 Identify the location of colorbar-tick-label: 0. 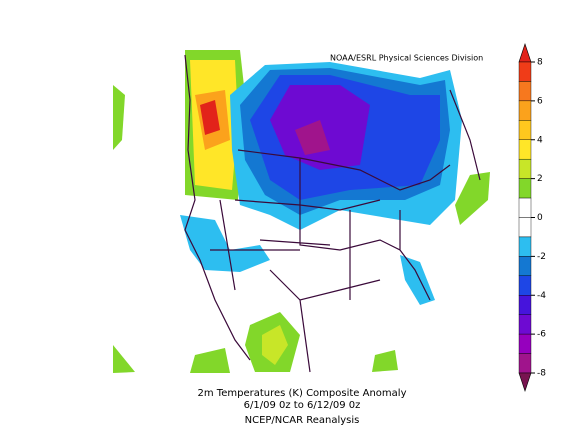
(540, 218).